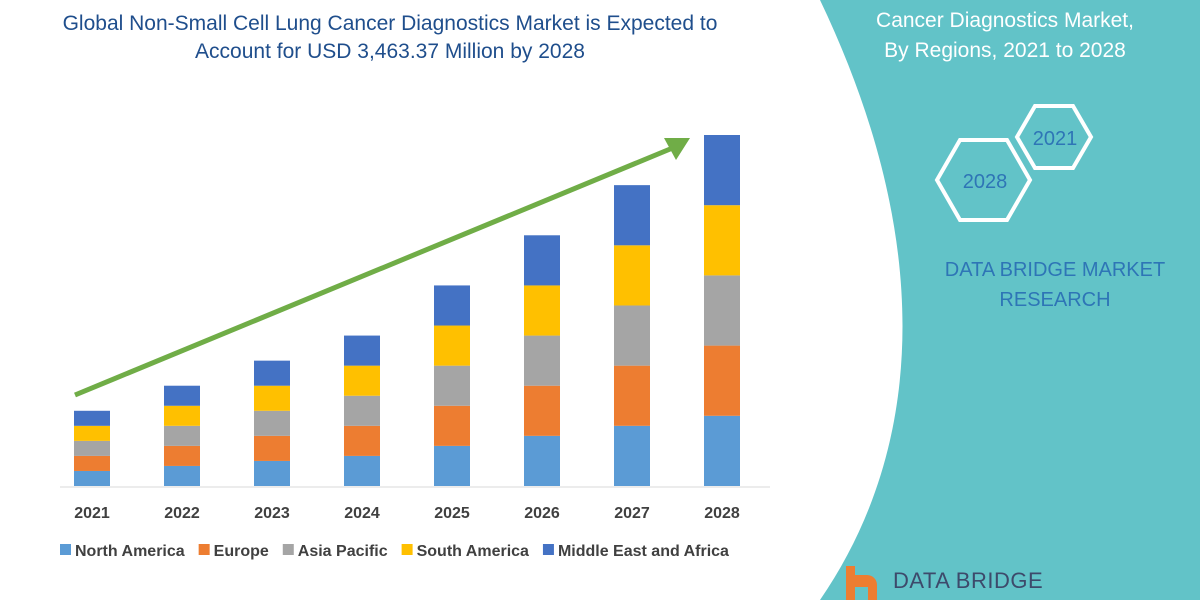  Describe the element at coordinates (241, 551) in the screenshot. I see `legend-item: Europe` at that location.